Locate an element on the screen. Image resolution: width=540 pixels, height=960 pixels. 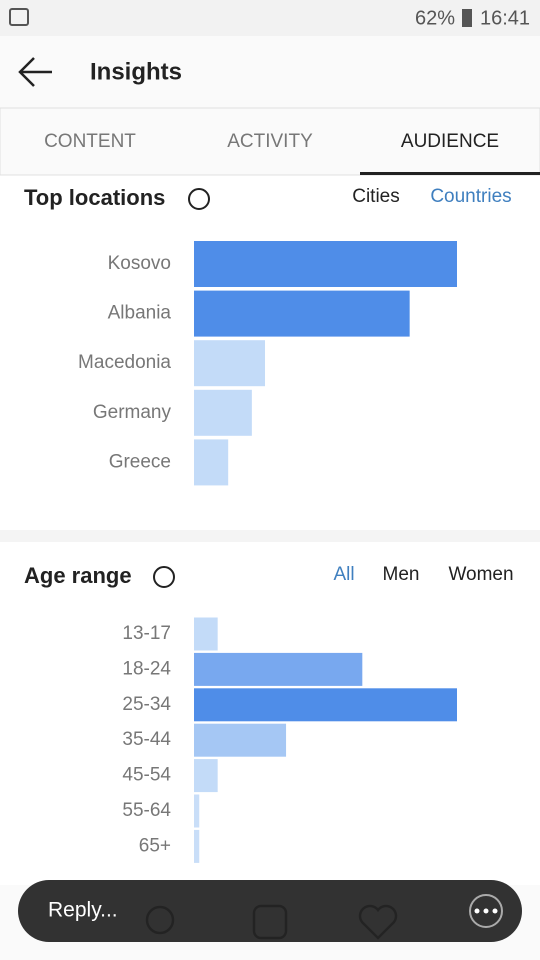
header-title: Insights is located at coordinates (136, 71).